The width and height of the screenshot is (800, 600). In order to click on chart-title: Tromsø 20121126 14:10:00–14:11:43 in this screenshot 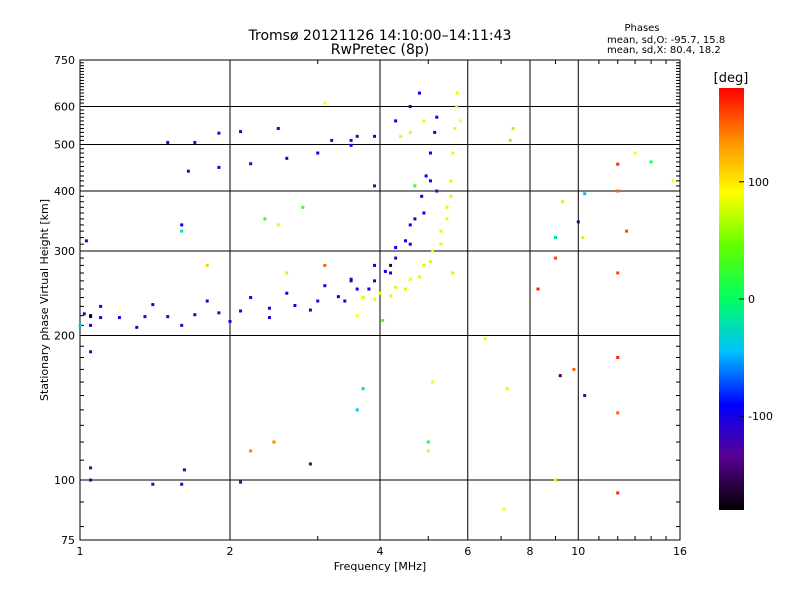, I will do `click(380, 36)`.